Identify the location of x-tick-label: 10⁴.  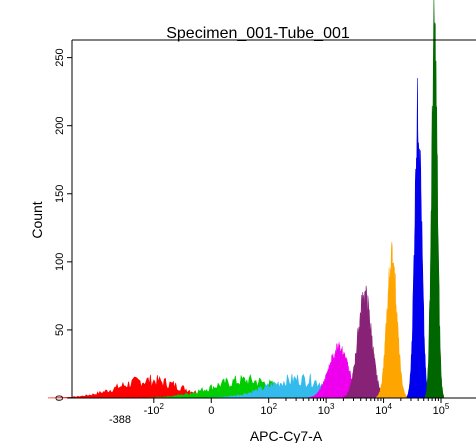
(383, 409).